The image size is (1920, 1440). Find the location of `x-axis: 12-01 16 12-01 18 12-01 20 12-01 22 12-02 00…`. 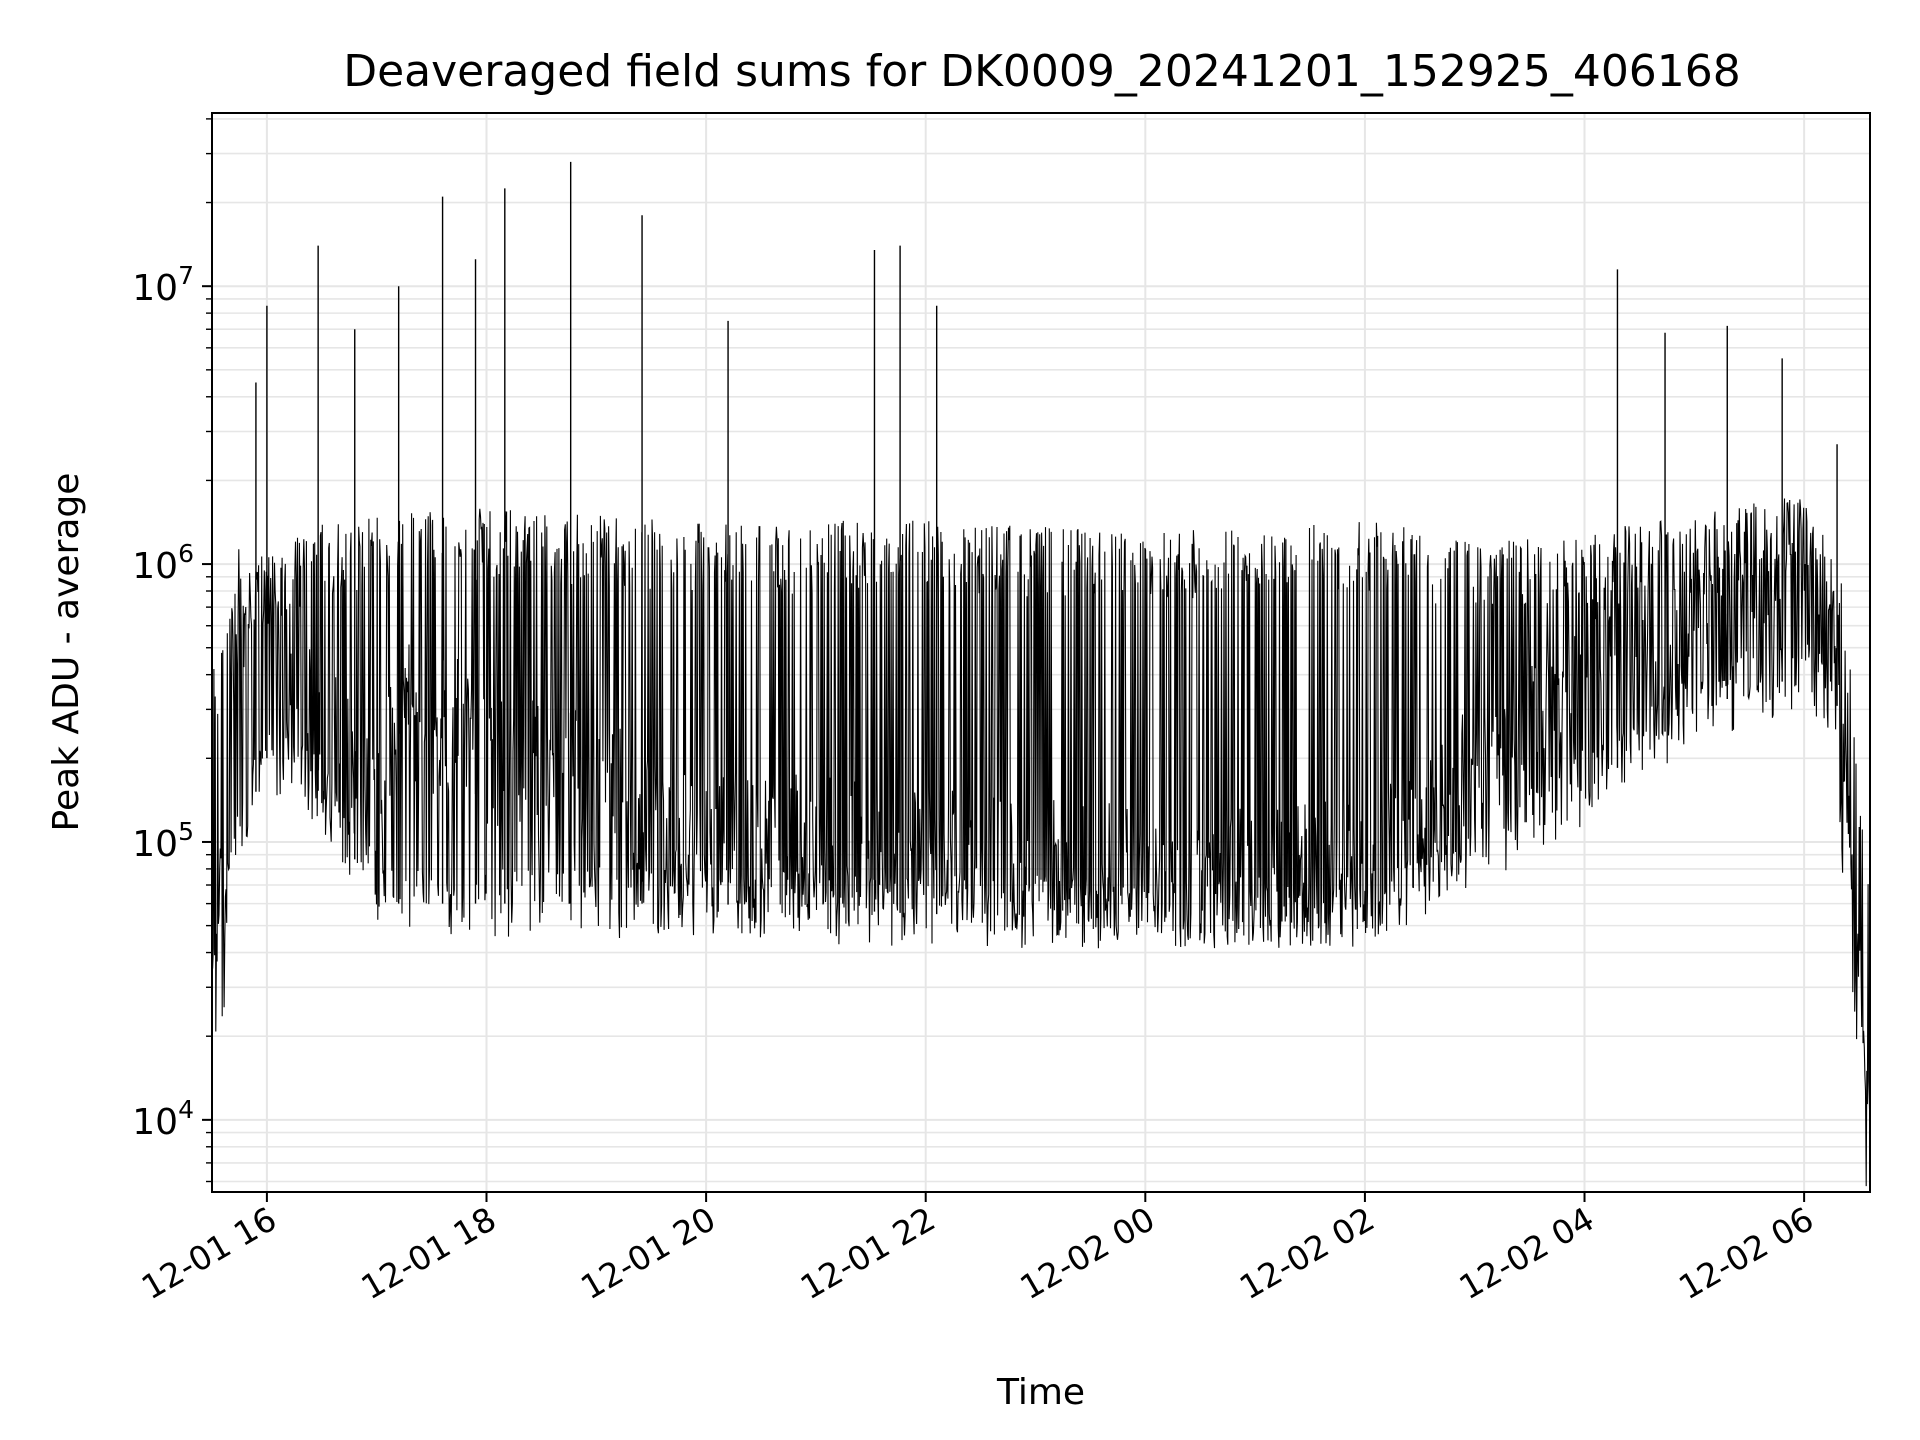

x-axis: 12-01 16 12-01 18 12-01 20 12-01 22 12-02 00… is located at coordinates (977, 1249).